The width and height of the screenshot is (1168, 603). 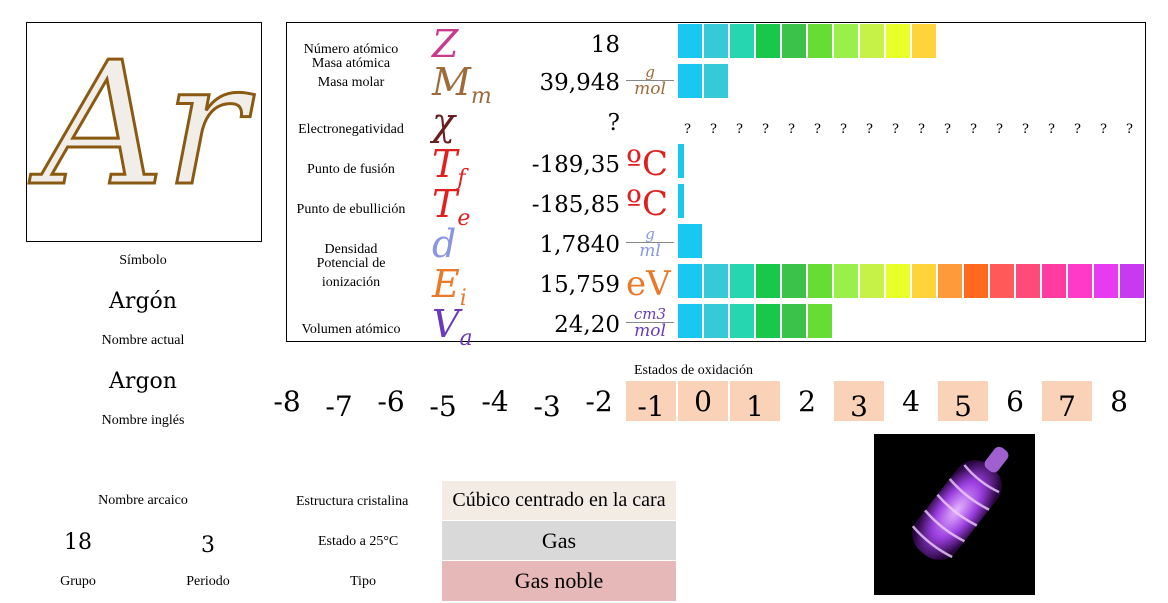 I want to click on property-label: Número atómico, so click(x=351, y=49).